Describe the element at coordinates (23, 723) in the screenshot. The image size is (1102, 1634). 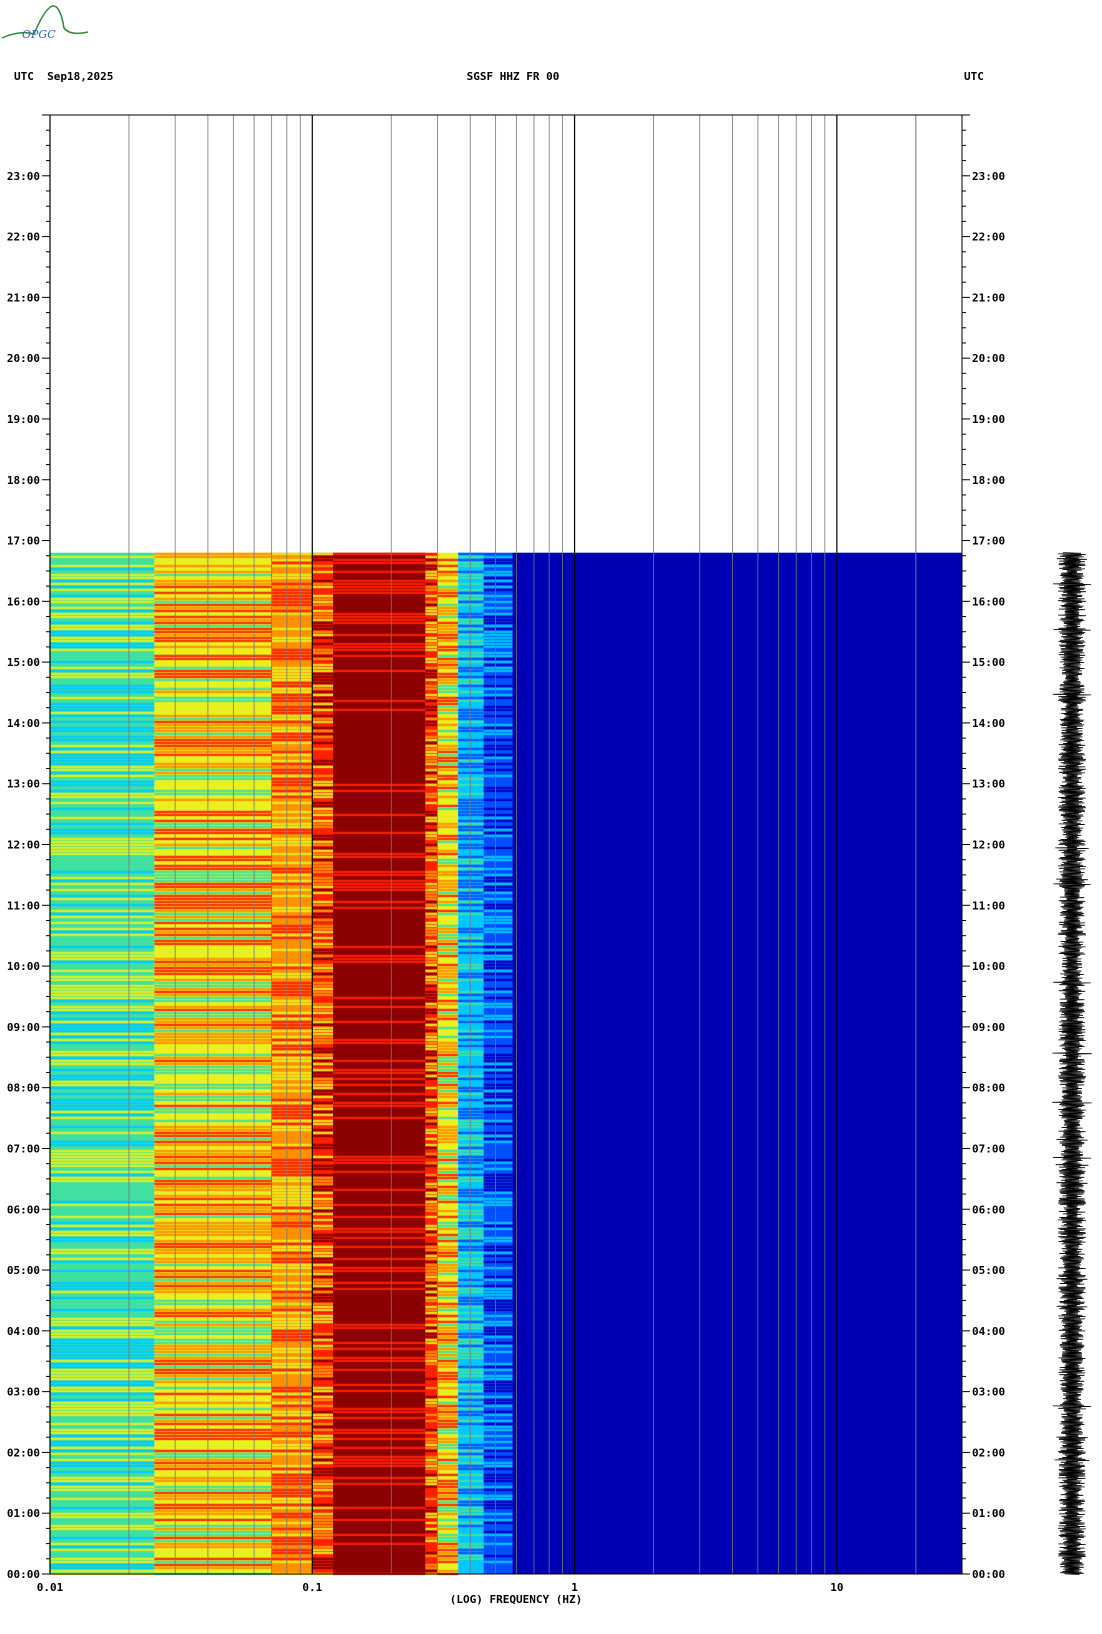
I see `time-tick-label-left: 14:00` at that location.